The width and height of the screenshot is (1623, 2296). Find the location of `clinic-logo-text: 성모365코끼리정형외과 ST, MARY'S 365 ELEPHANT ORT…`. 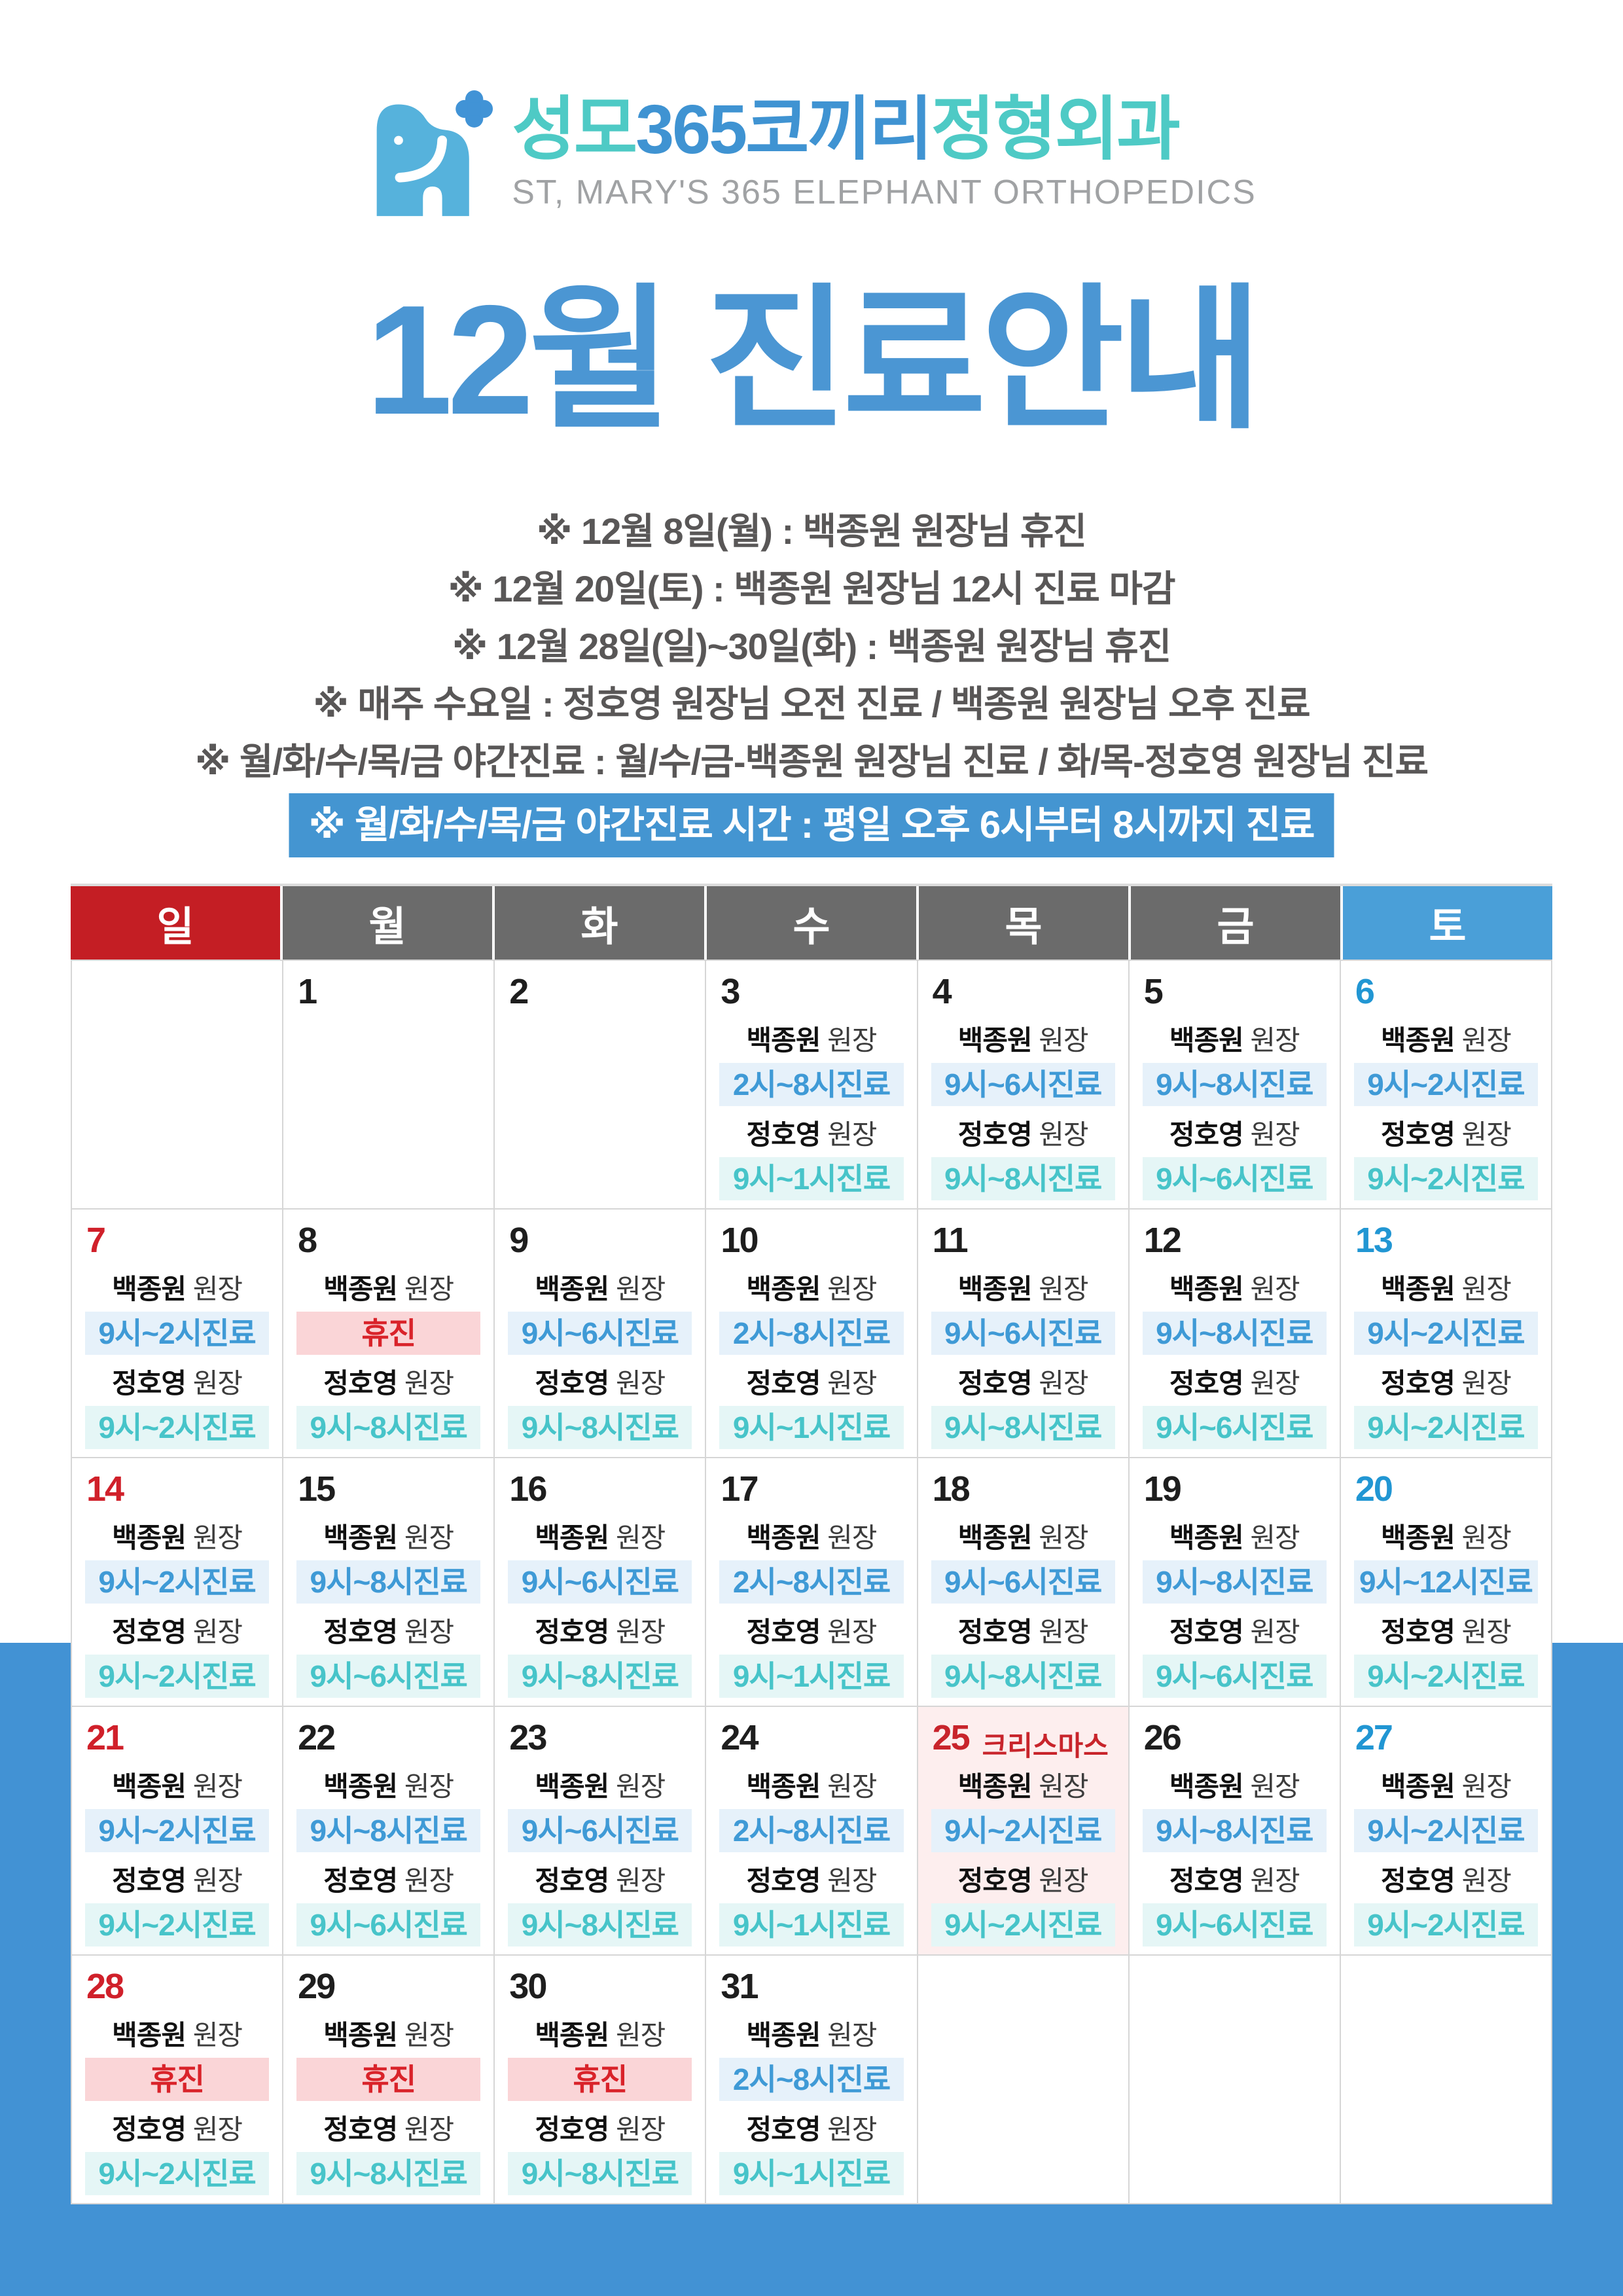

clinic-logo-text: 성모365코끼리정형외과 ST, MARY'S 365 ELEPHANT ORT… is located at coordinates (884, 151).